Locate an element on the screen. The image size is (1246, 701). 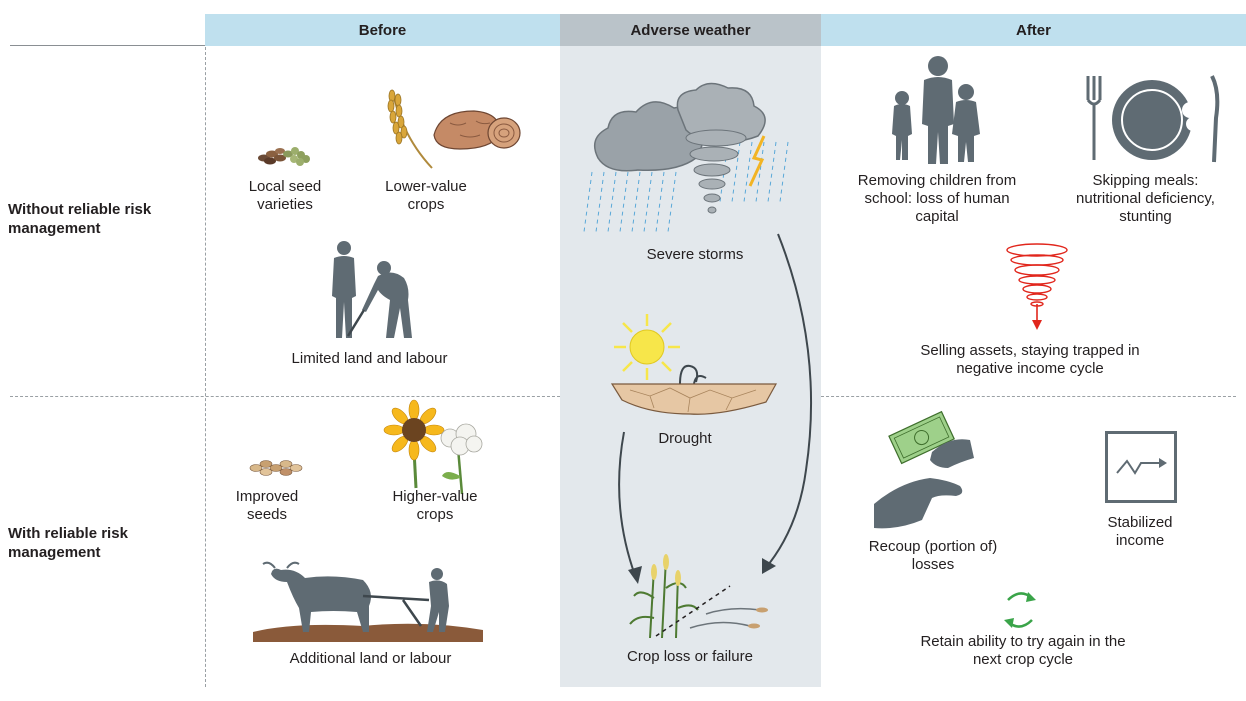
label-higher-value-crops: Higher-value crops is located at coordinates (435, 505).